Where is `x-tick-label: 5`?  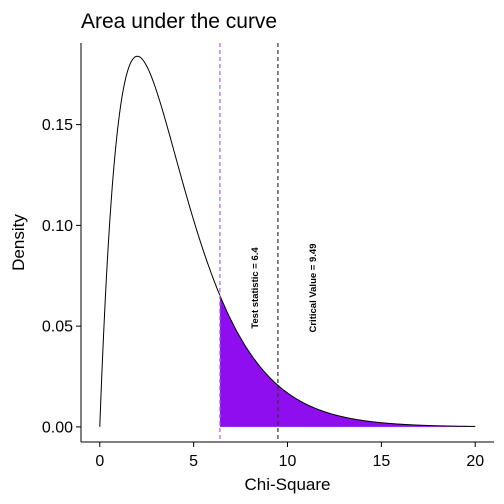
x-tick-label: 5 is located at coordinates (193, 461).